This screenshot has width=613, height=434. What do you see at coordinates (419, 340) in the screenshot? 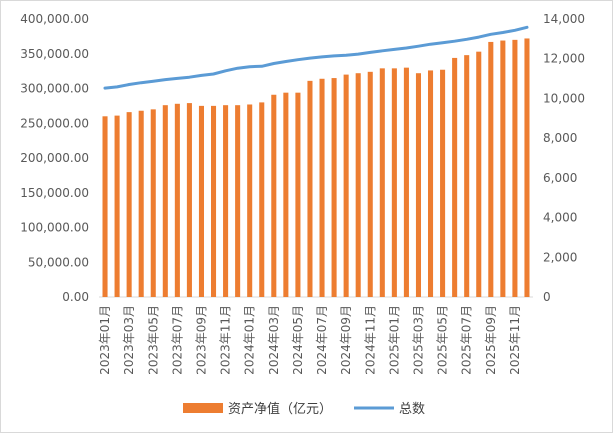
I see `x-tick-label: 2025年03月` at bounding box center [419, 340].